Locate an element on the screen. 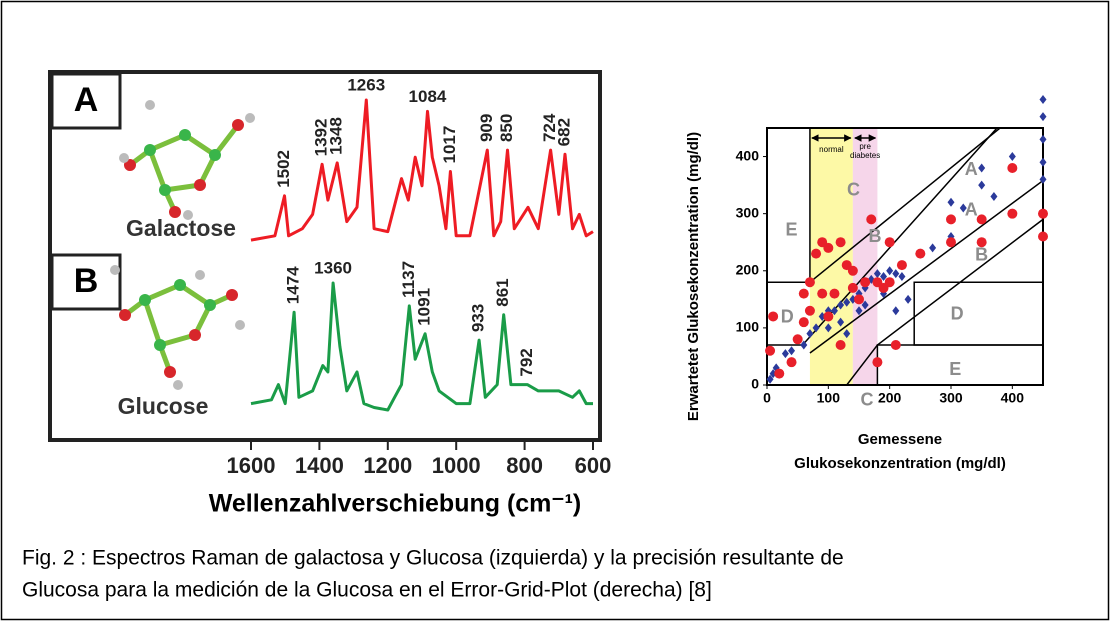 The width and height of the screenshot is (1111, 622). plot-frame is located at coordinates (905, 256).